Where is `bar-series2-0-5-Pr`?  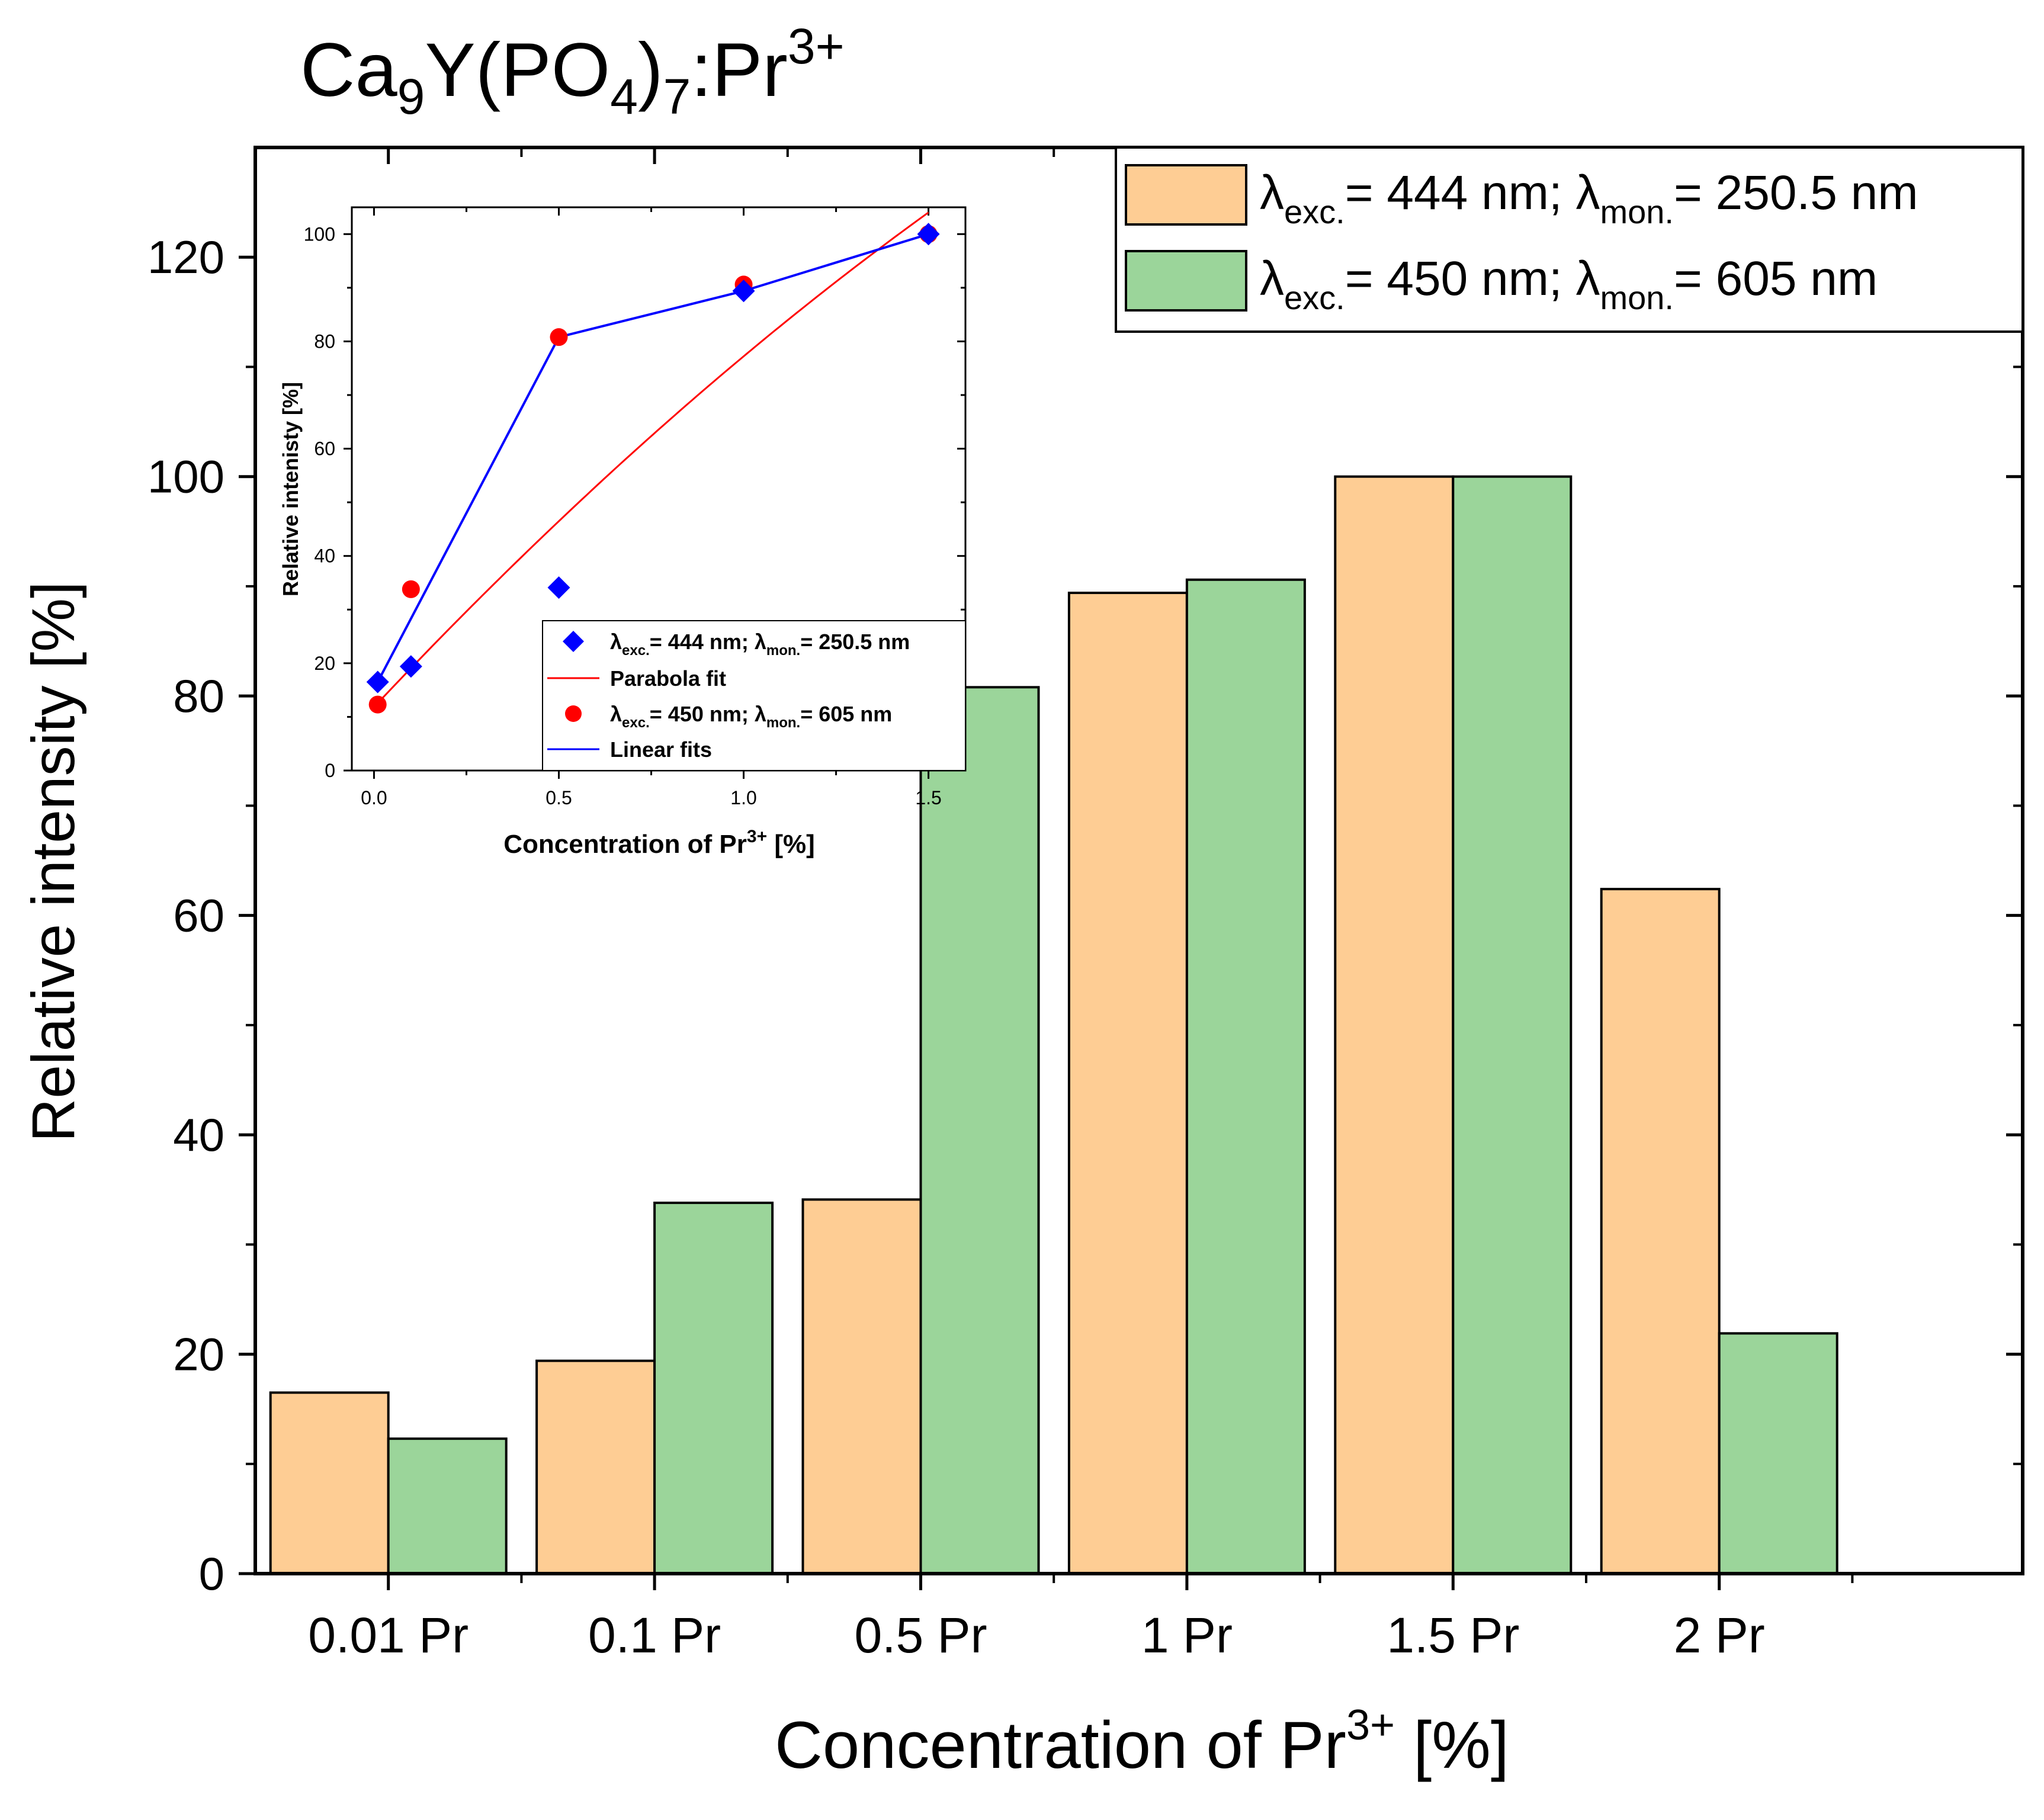 bar-series2-0-5-Pr is located at coordinates (980, 1130).